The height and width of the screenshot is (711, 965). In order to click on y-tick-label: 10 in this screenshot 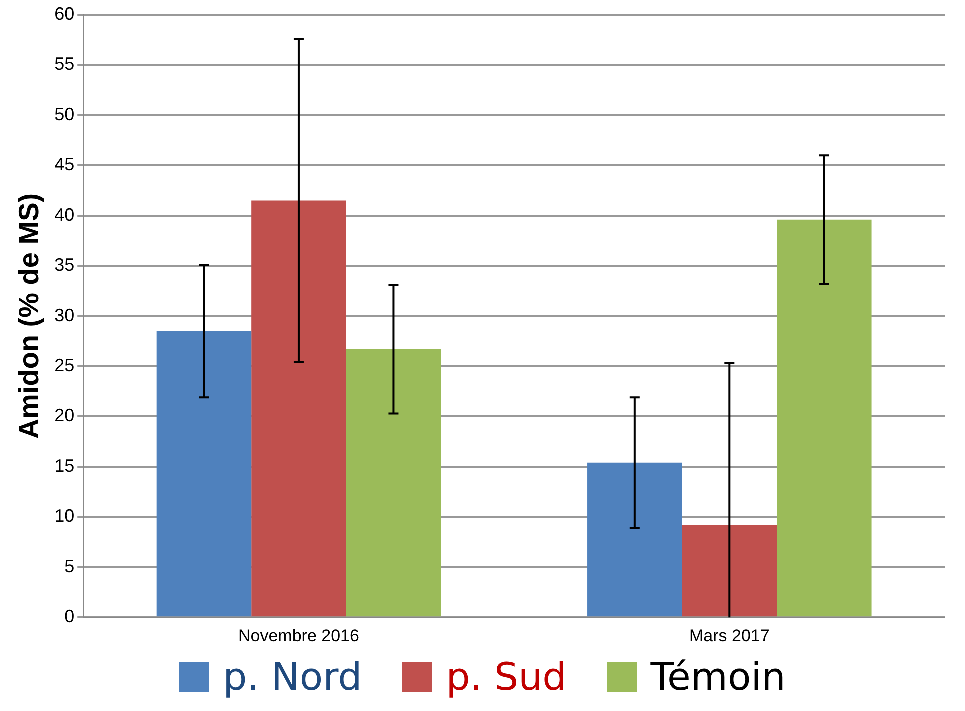, I will do `click(64, 516)`.